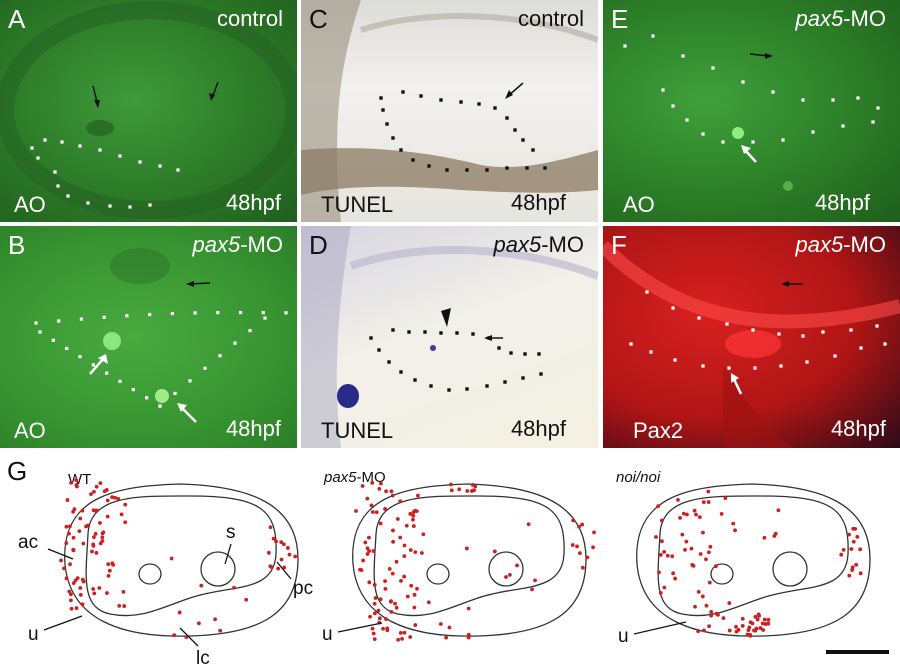  Describe the element at coordinates (179, 559) in the screenshot. I see `ear-diagram-wt` at that location.